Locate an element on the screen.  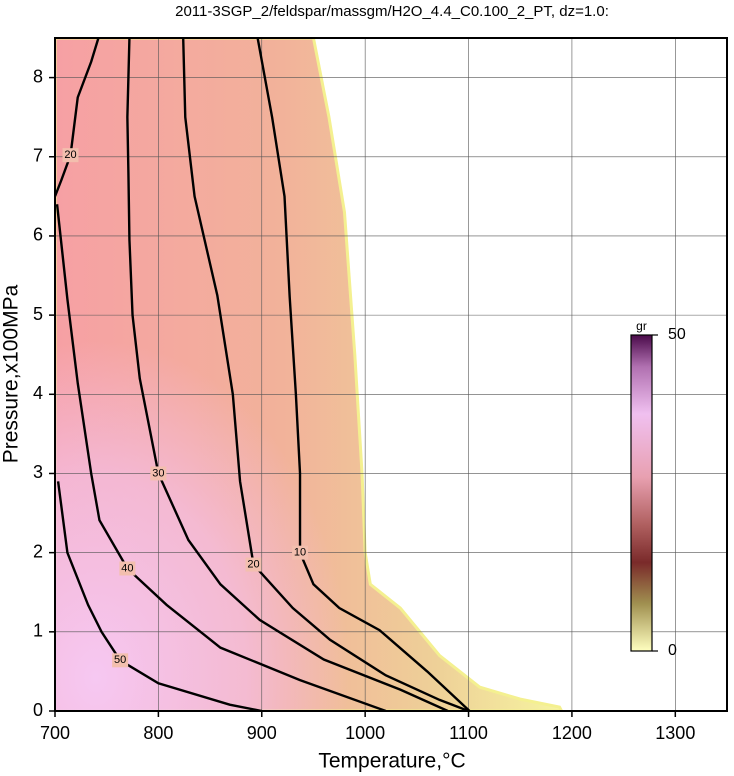
contour-label: 50 is located at coordinates (120, 660).